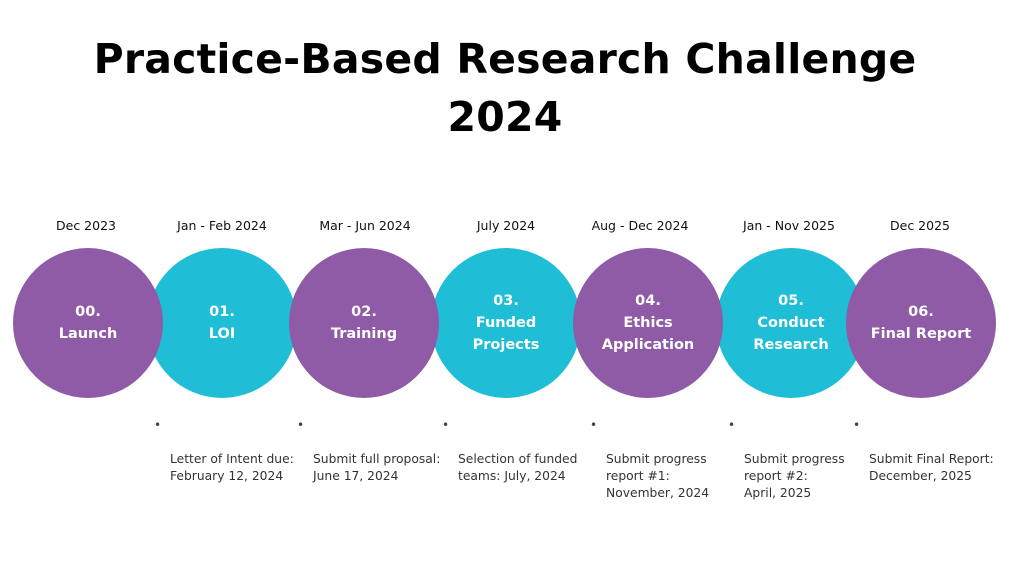  I want to click on milestone-label: LOI, so click(222, 334).